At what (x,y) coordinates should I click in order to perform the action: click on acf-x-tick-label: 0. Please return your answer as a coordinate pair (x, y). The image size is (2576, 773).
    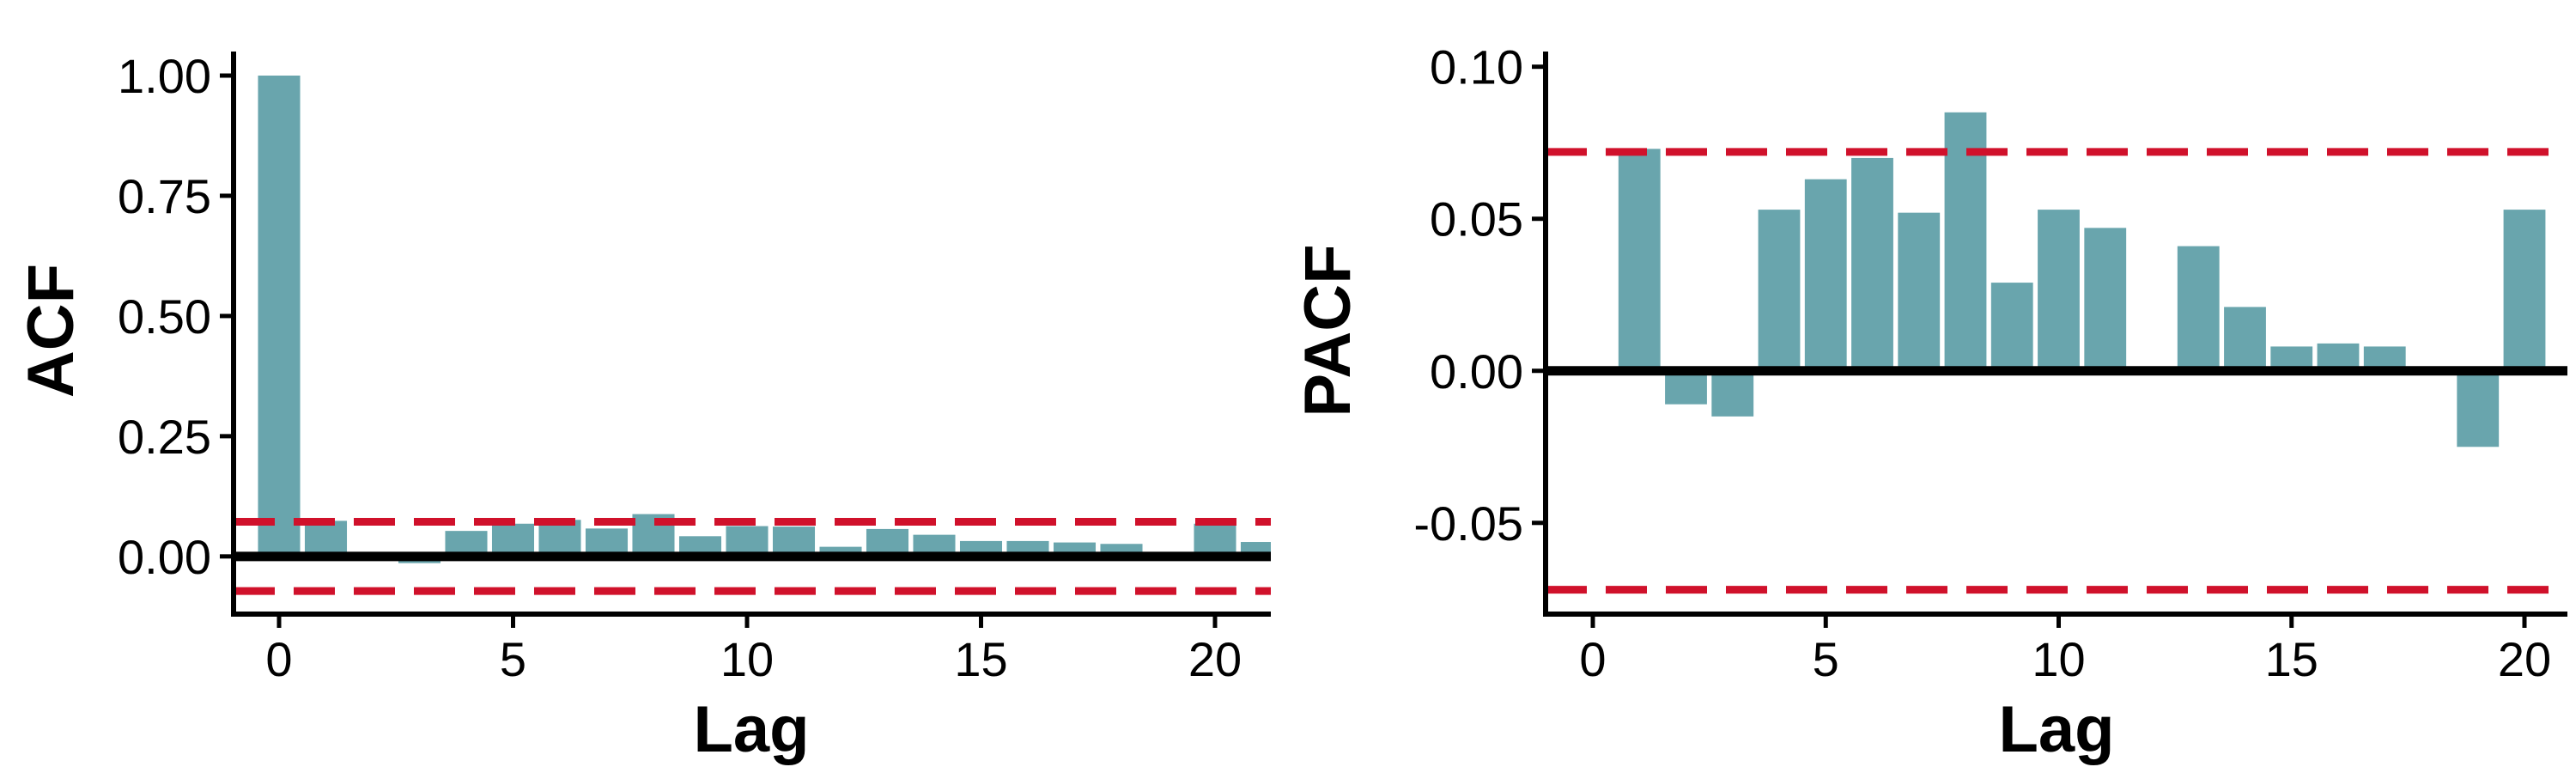
    Looking at the image, I should click on (279, 659).